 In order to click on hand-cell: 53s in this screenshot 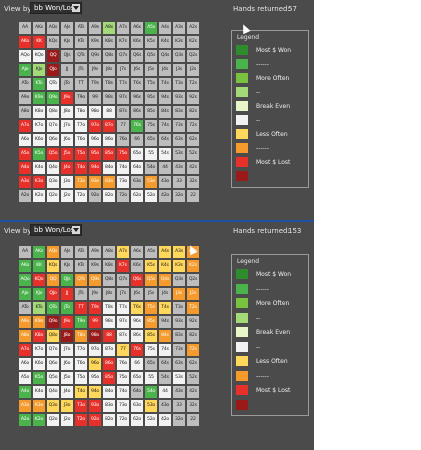, I will do `click(179, 378)`.